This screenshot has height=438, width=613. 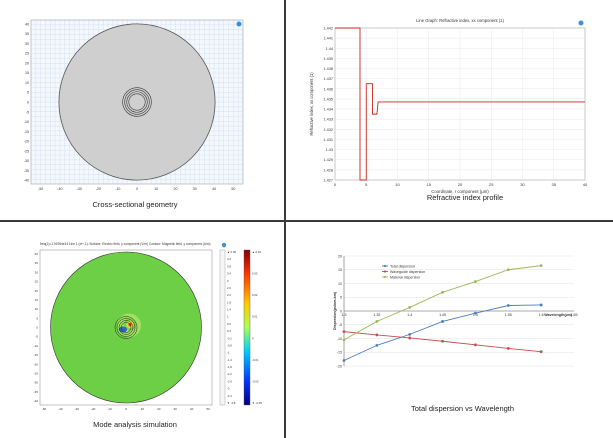 I want to click on y-tick-label: 1.439, so click(x=328, y=59).